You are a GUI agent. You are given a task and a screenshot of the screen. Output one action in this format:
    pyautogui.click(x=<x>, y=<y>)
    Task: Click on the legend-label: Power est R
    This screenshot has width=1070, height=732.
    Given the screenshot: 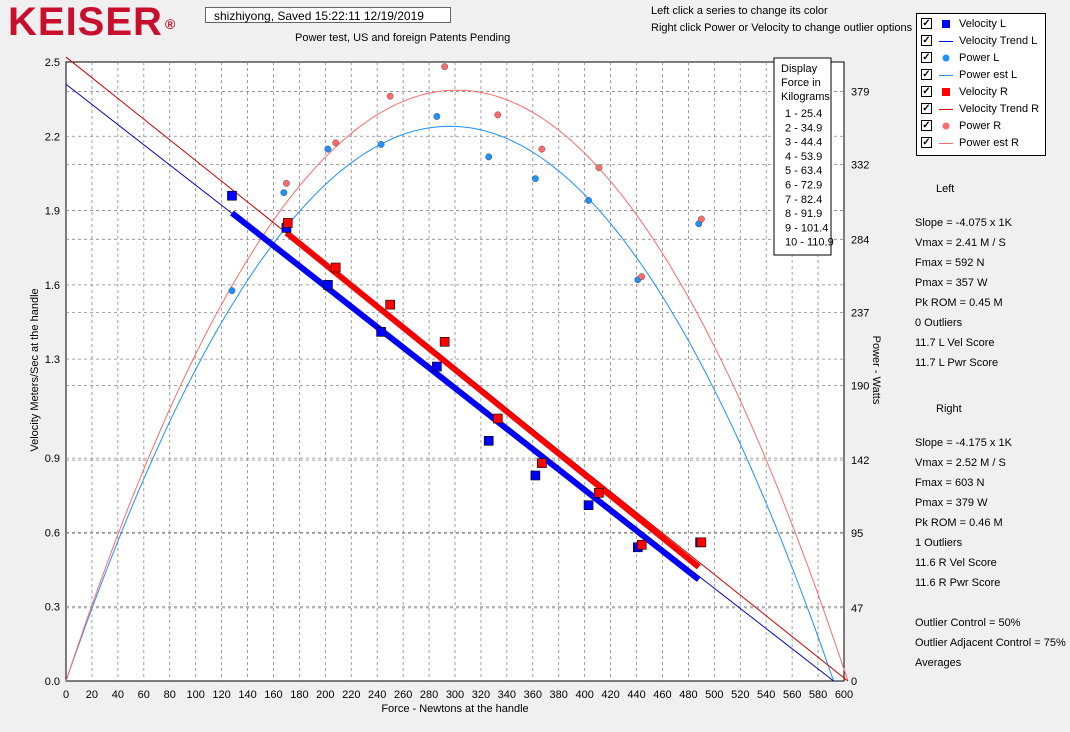 What is the action you would take?
    pyautogui.click(x=989, y=143)
    